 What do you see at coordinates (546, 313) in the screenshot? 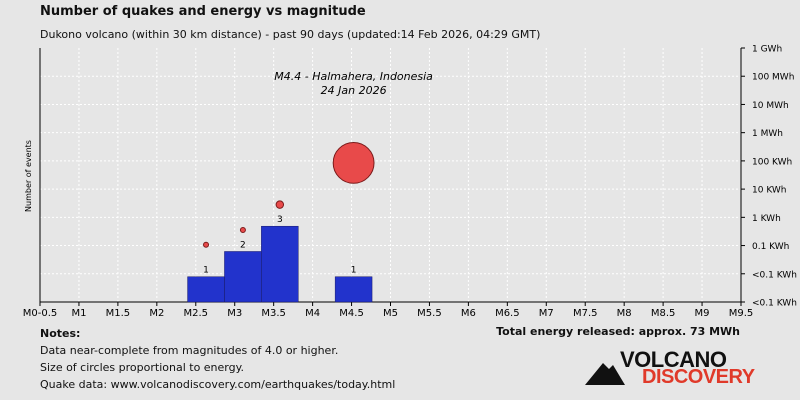
I see `x-tick-label: M7` at bounding box center [546, 313].